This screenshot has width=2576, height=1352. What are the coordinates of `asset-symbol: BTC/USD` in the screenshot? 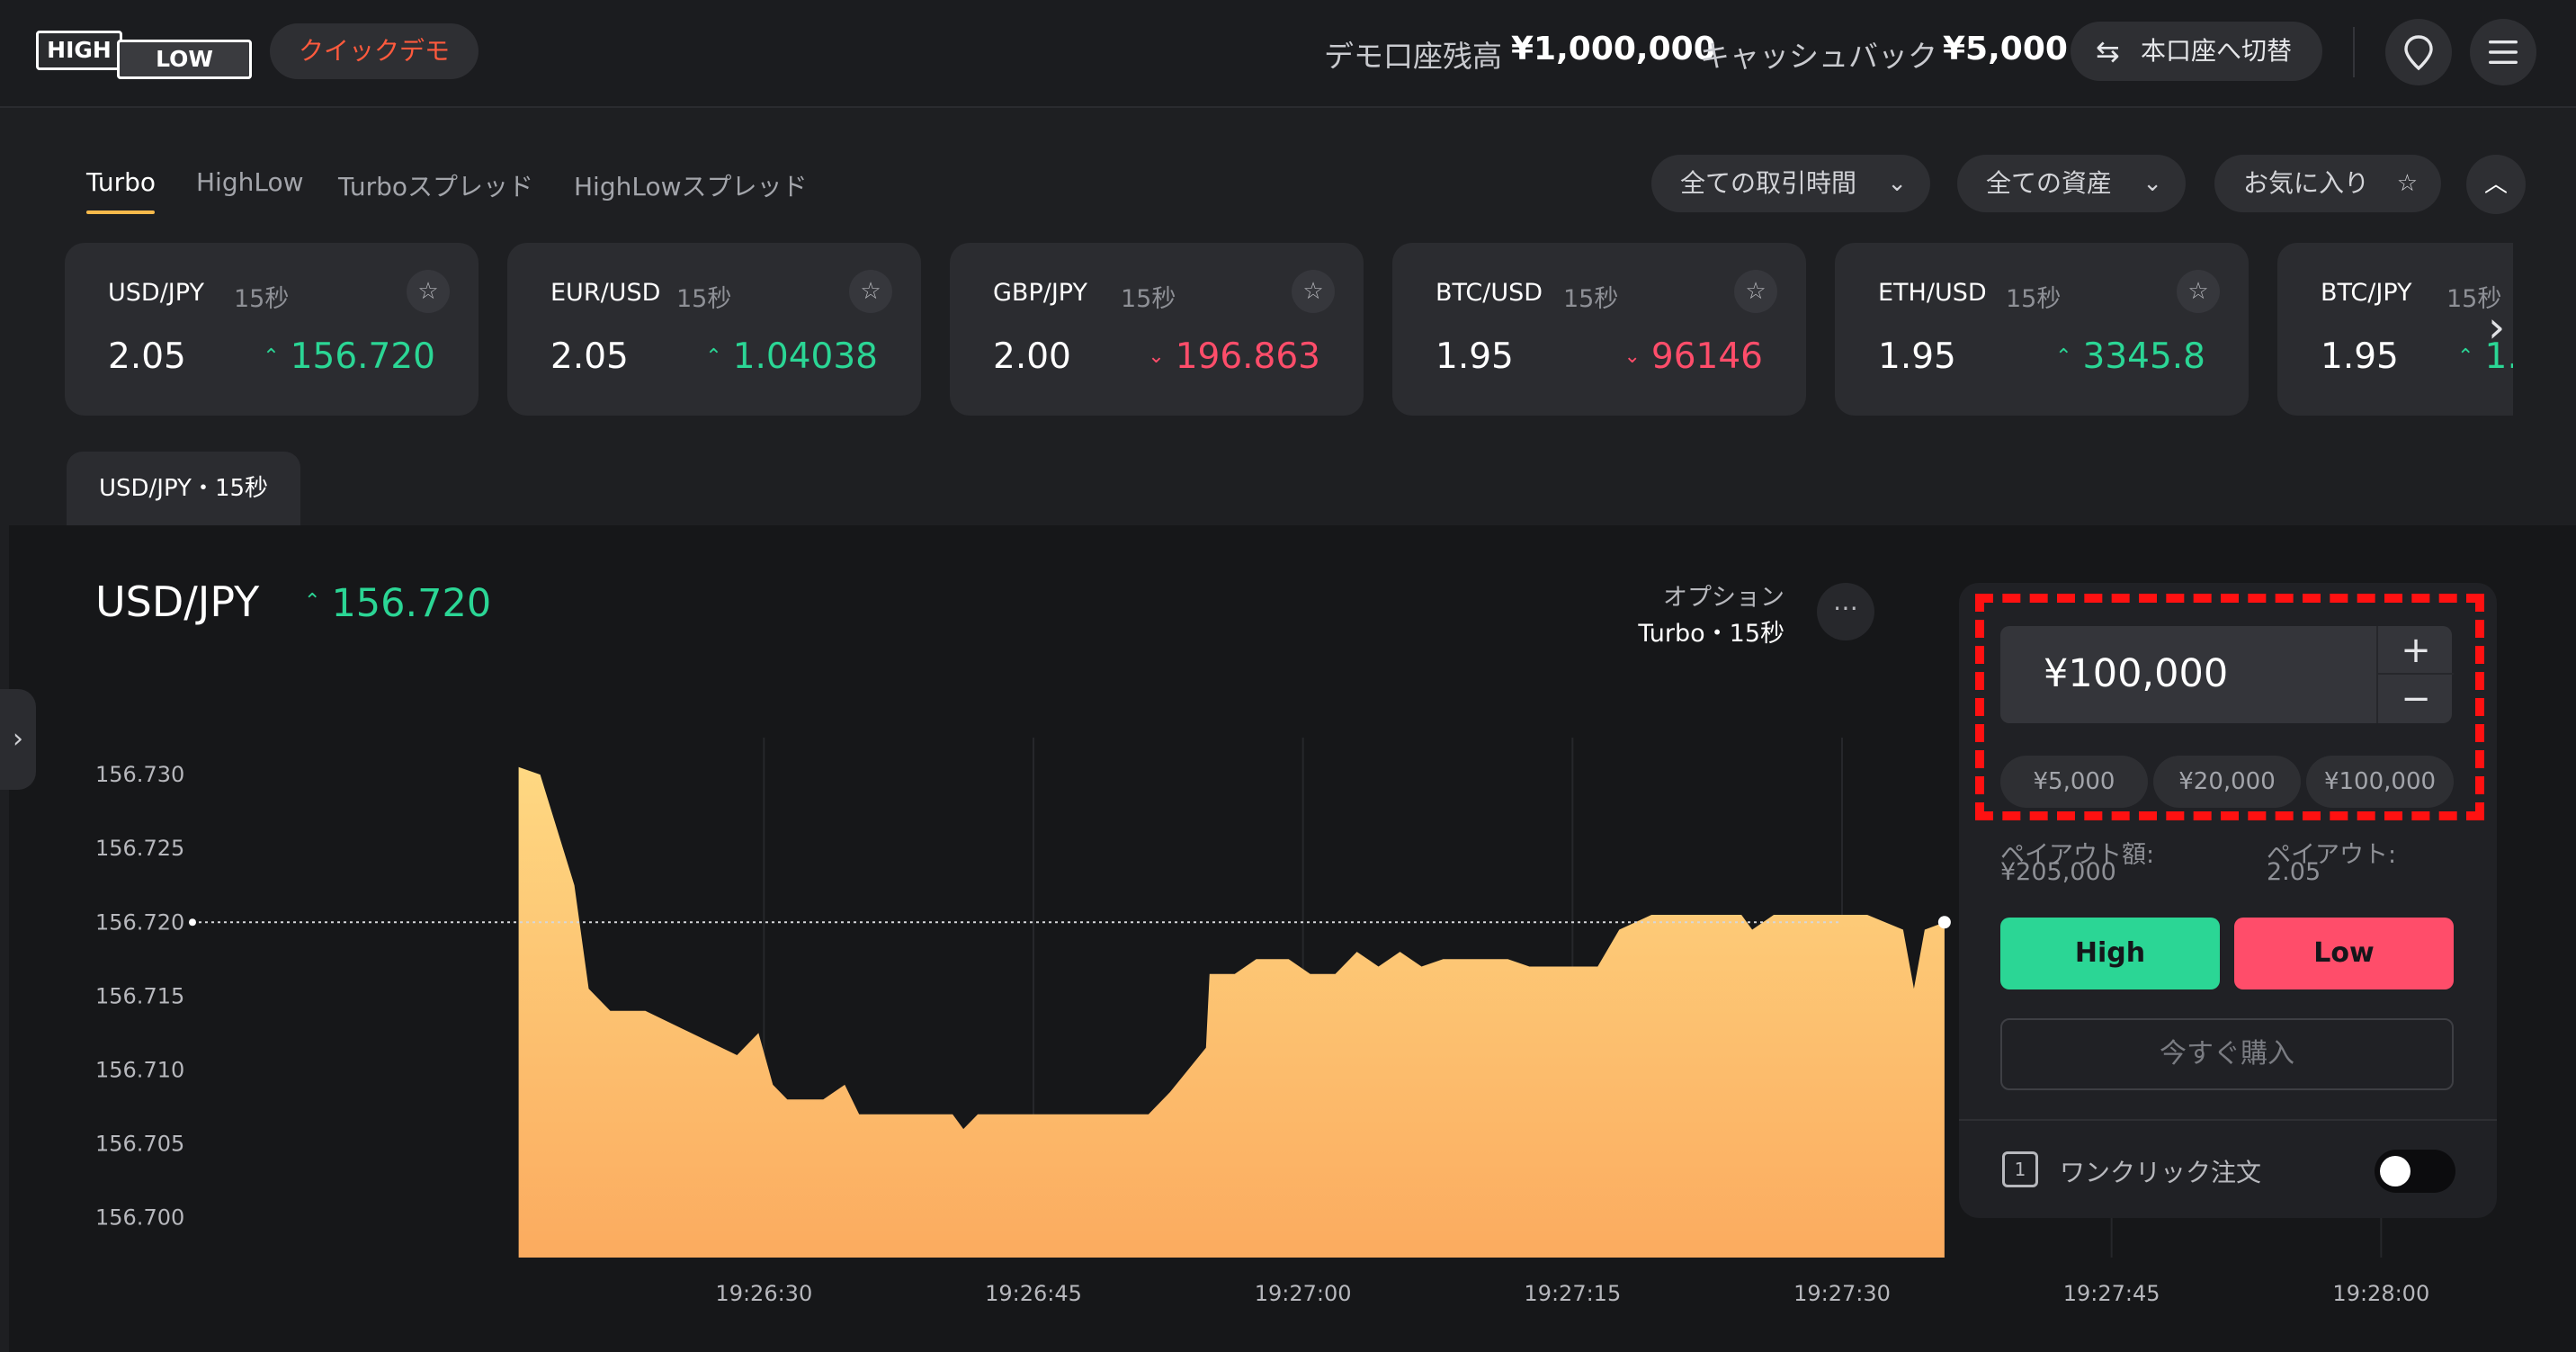 It's located at (1489, 293).